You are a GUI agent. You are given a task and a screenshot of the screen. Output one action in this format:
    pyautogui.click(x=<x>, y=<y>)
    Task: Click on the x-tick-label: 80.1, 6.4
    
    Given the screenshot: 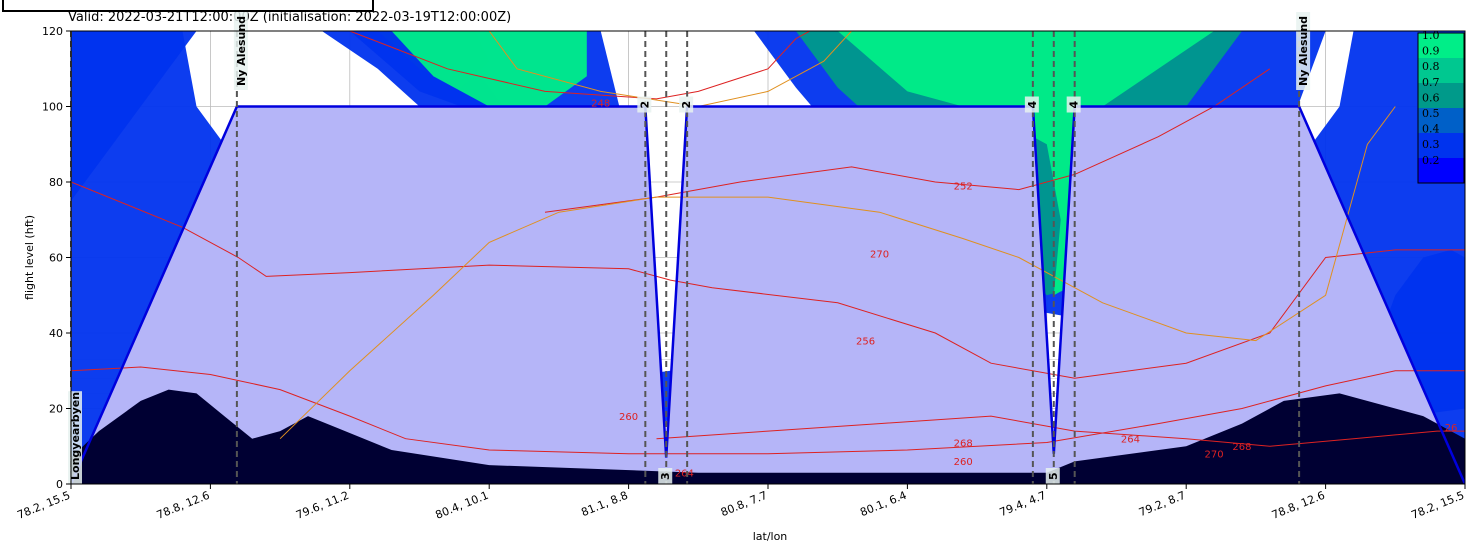 What is the action you would take?
    pyautogui.click(x=883, y=504)
    